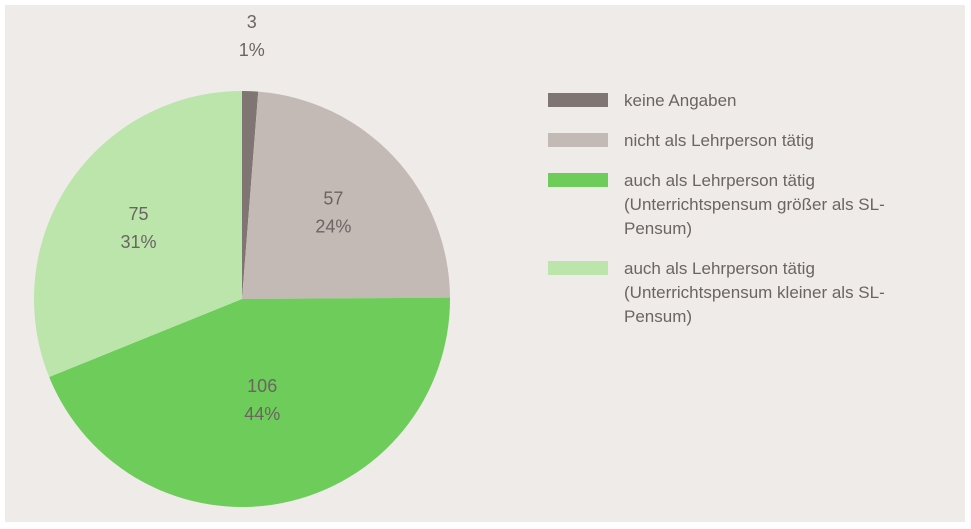 The height and width of the screenshot is (529, 971). Describe the element at coordinates (333, 199) in the screenshot. I see `slice-value-label: 57` at that location.